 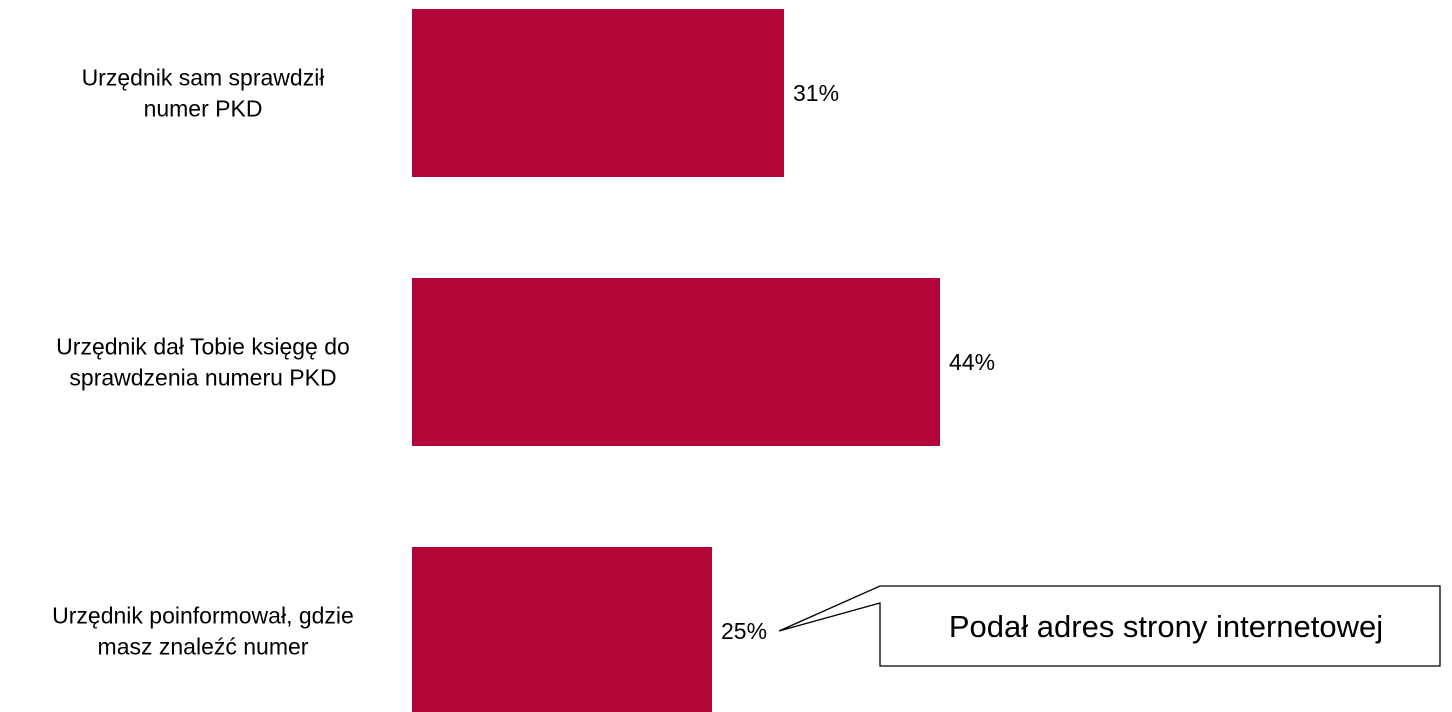 I want to click on category-label-line: masz znaleźć numer, so click(x=203, y=647).